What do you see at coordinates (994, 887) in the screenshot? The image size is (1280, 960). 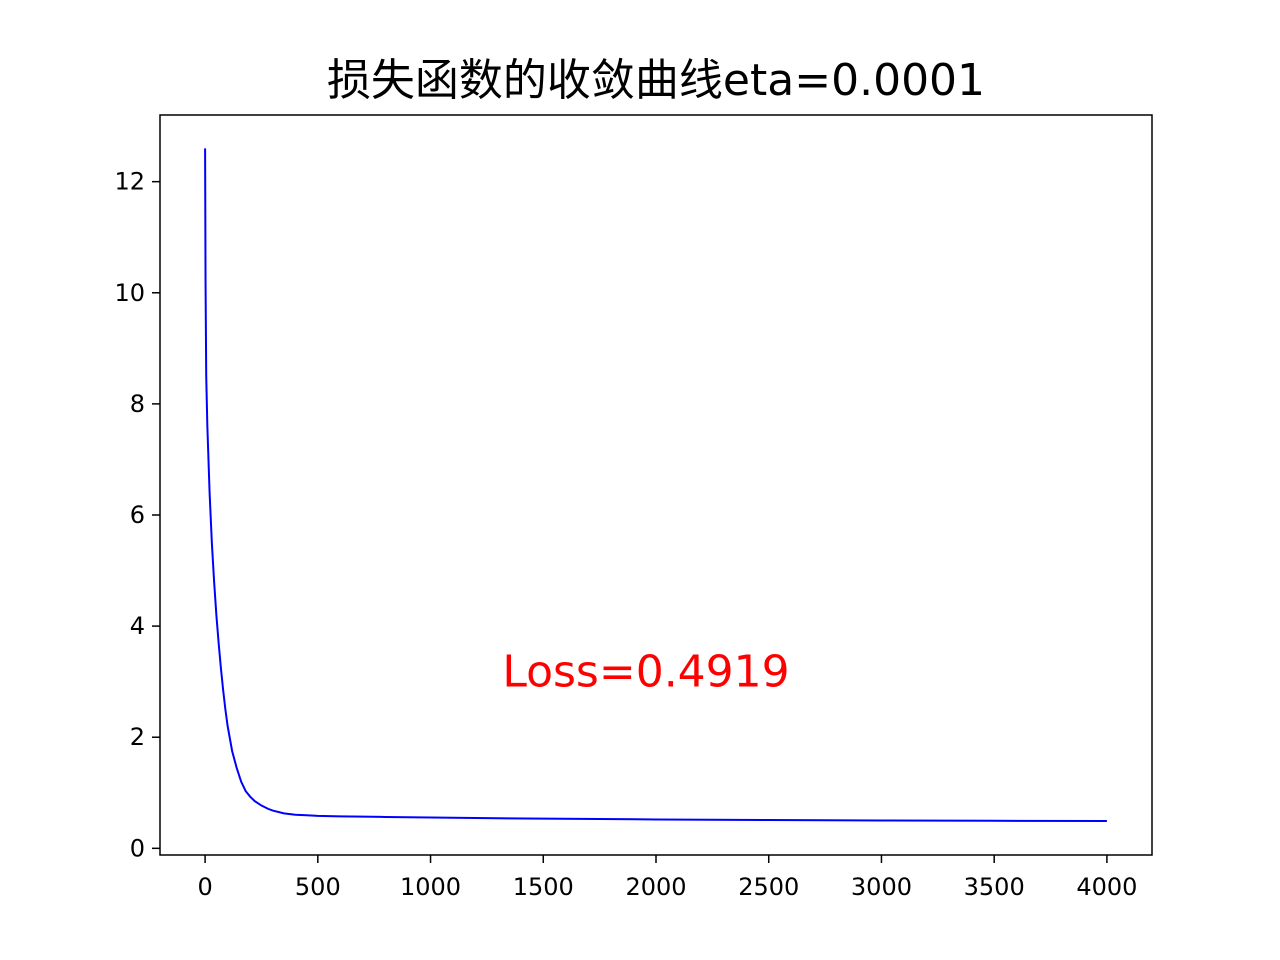 I see `x-tick-label: 3500` at bounding box center [994, 887].